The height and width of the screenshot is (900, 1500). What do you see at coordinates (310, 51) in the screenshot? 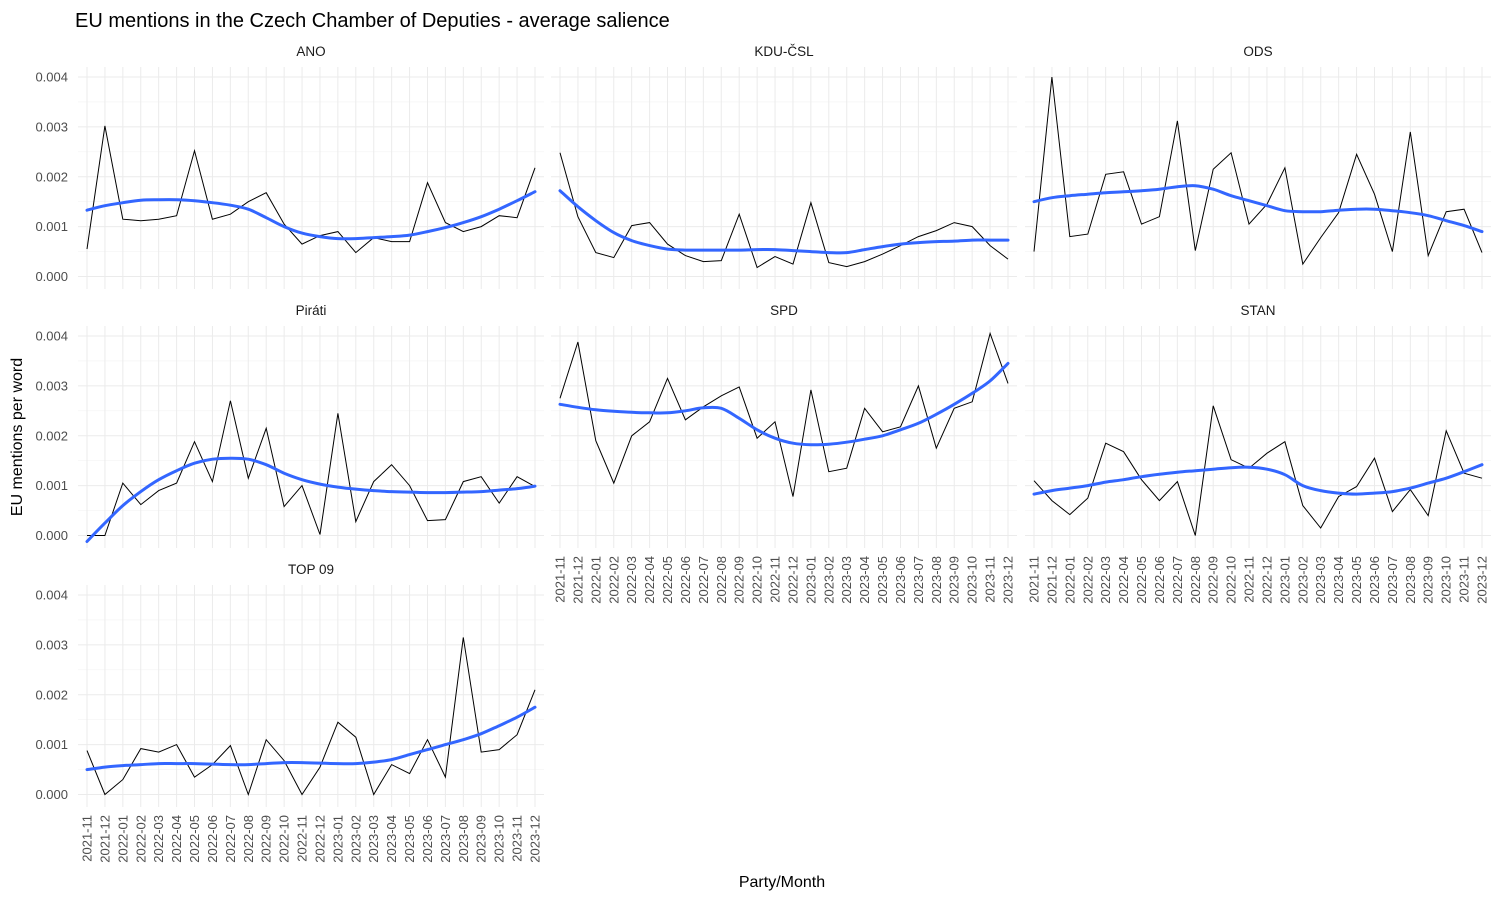
I see `facet-label: ANO` at bounding box center [310, 51].